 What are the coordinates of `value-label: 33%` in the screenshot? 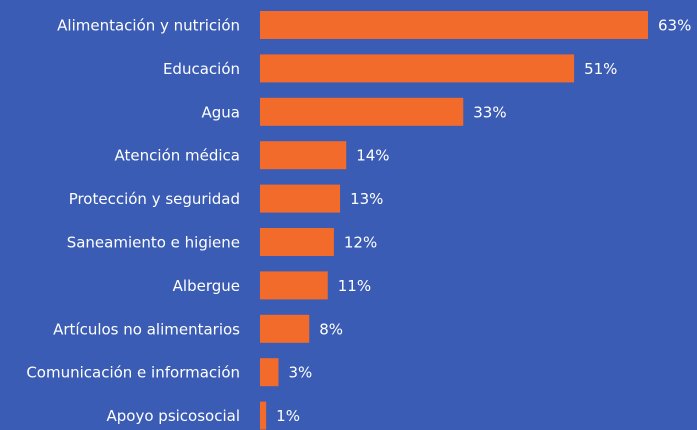 It's located at (489, 112).